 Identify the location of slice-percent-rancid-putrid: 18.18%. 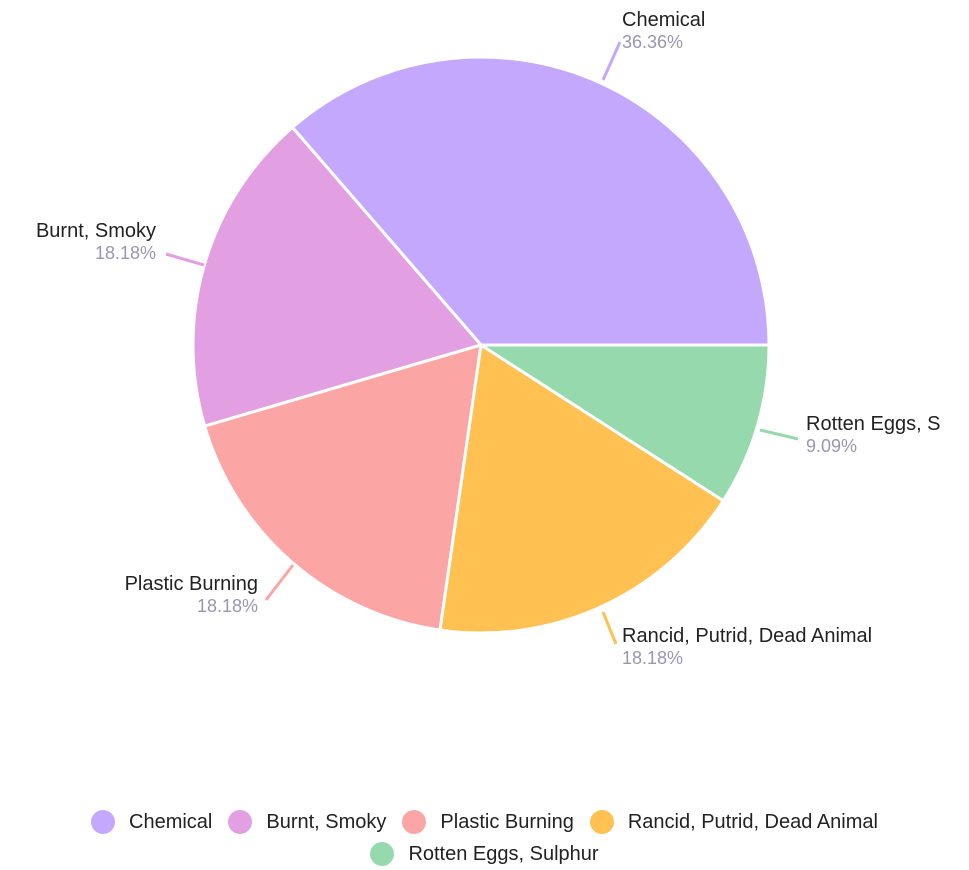
(652, 658).